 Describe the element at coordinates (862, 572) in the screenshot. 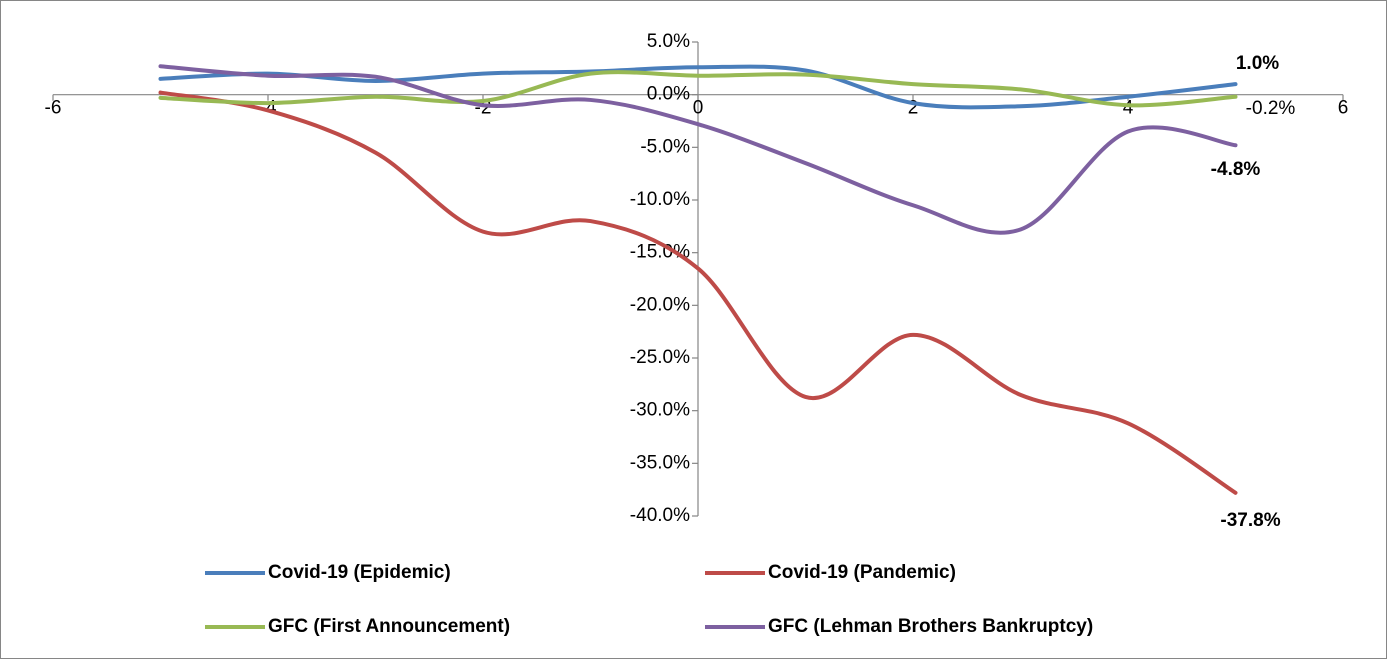

I see `legend-label: Covid-19 (Pandemic)` at that location.